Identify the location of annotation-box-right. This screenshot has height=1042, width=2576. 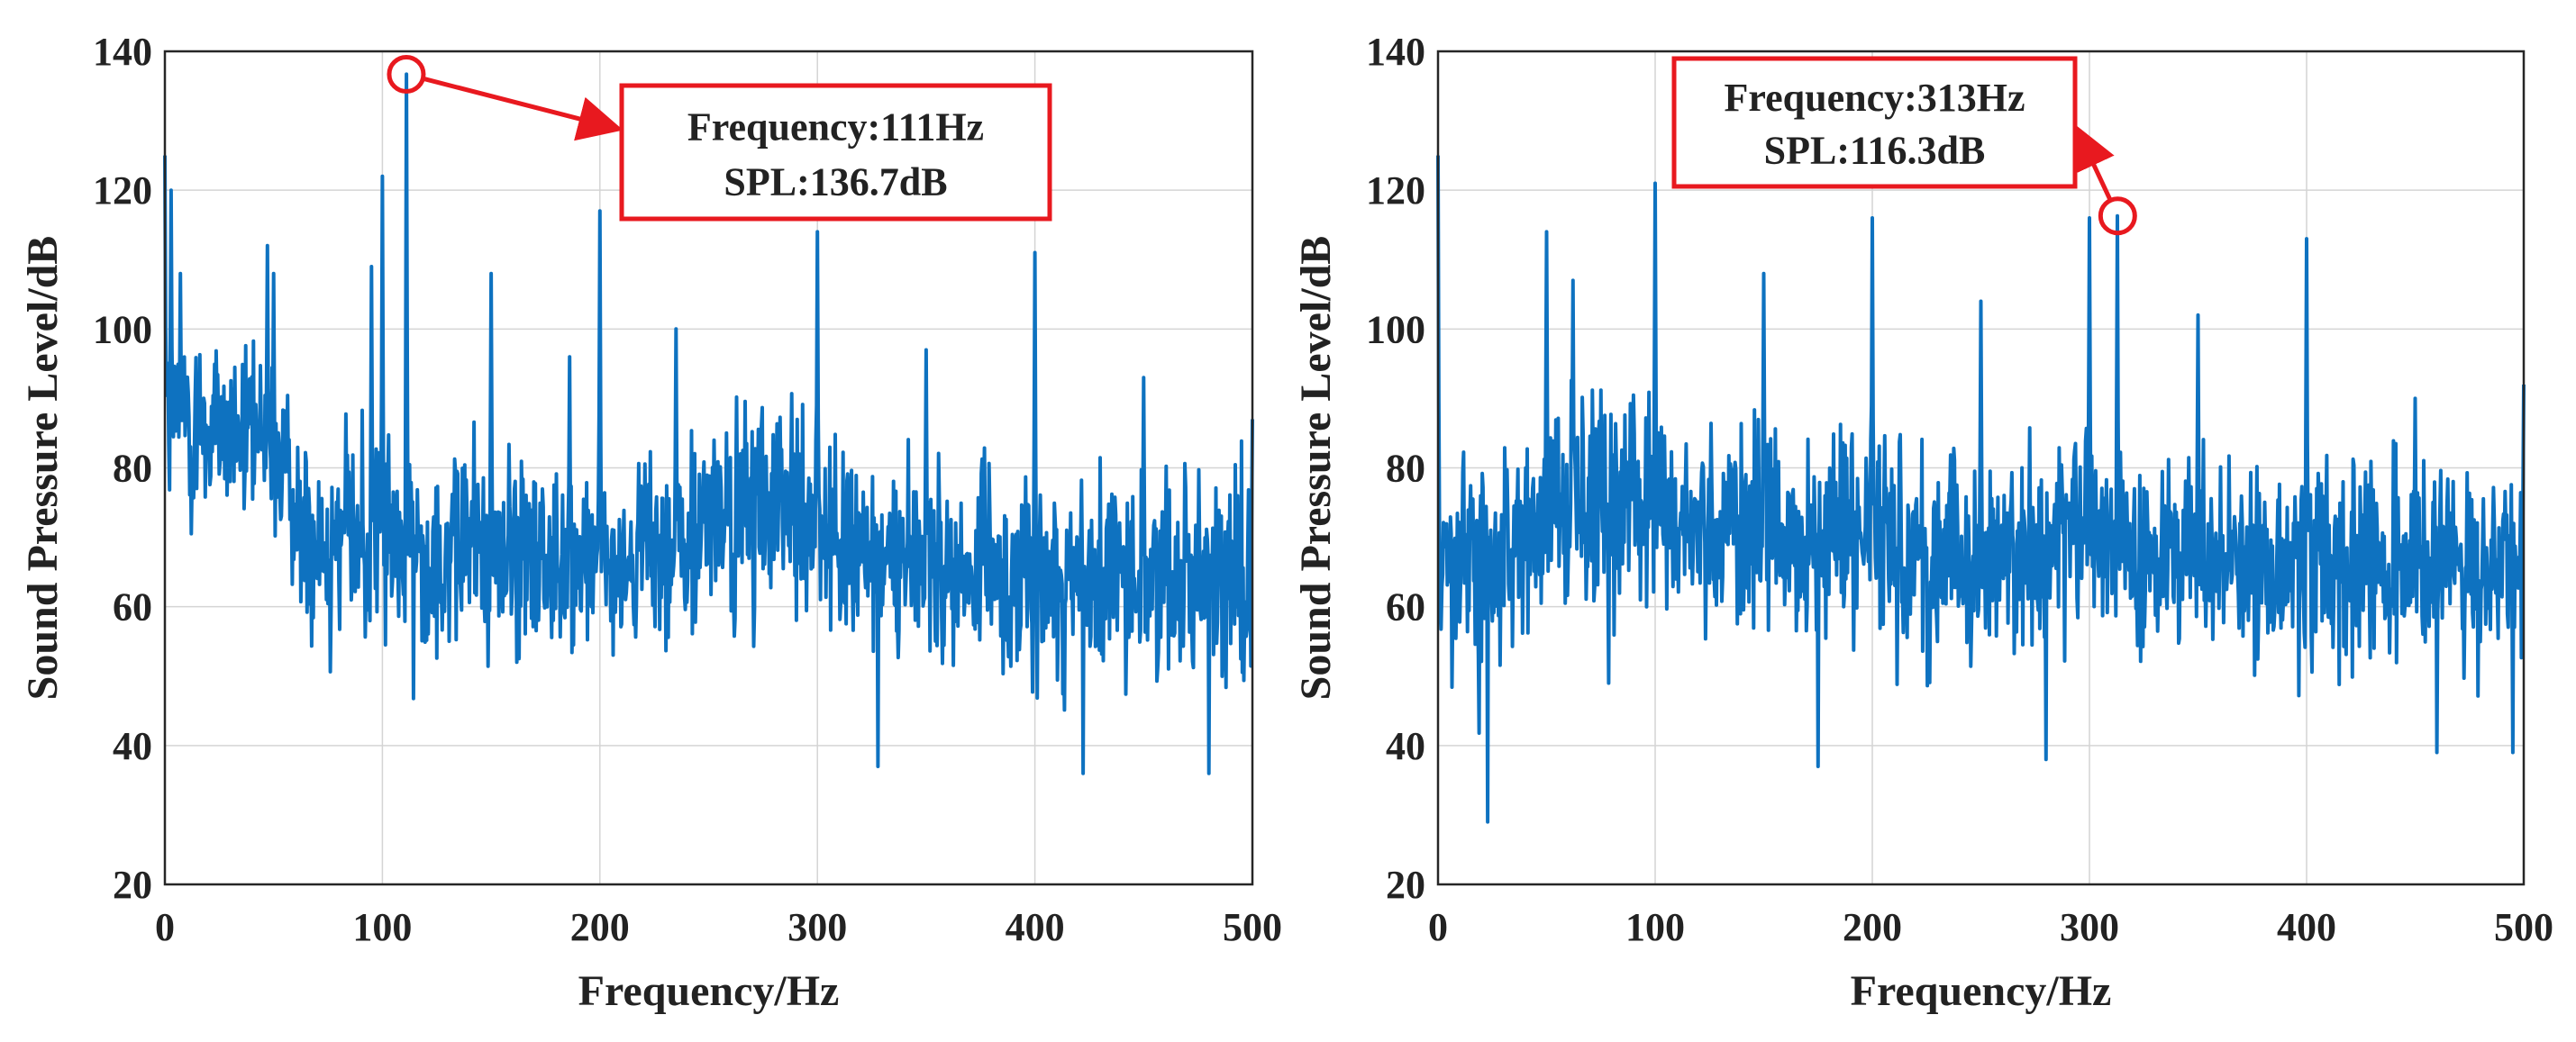
(1874, 123).